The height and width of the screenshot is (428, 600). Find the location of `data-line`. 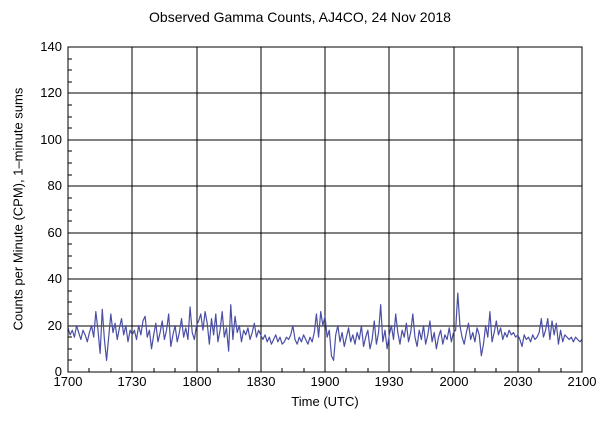

data-line is located at coordinates (325, 326).